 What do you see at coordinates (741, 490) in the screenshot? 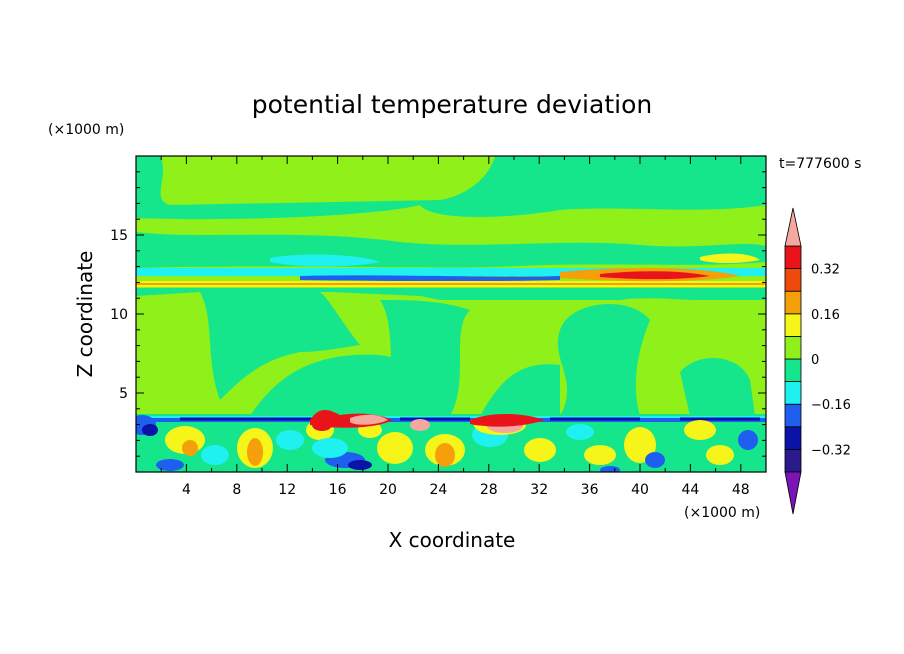
I see `x-tick-label: 48` at bounding box center [741, 490].